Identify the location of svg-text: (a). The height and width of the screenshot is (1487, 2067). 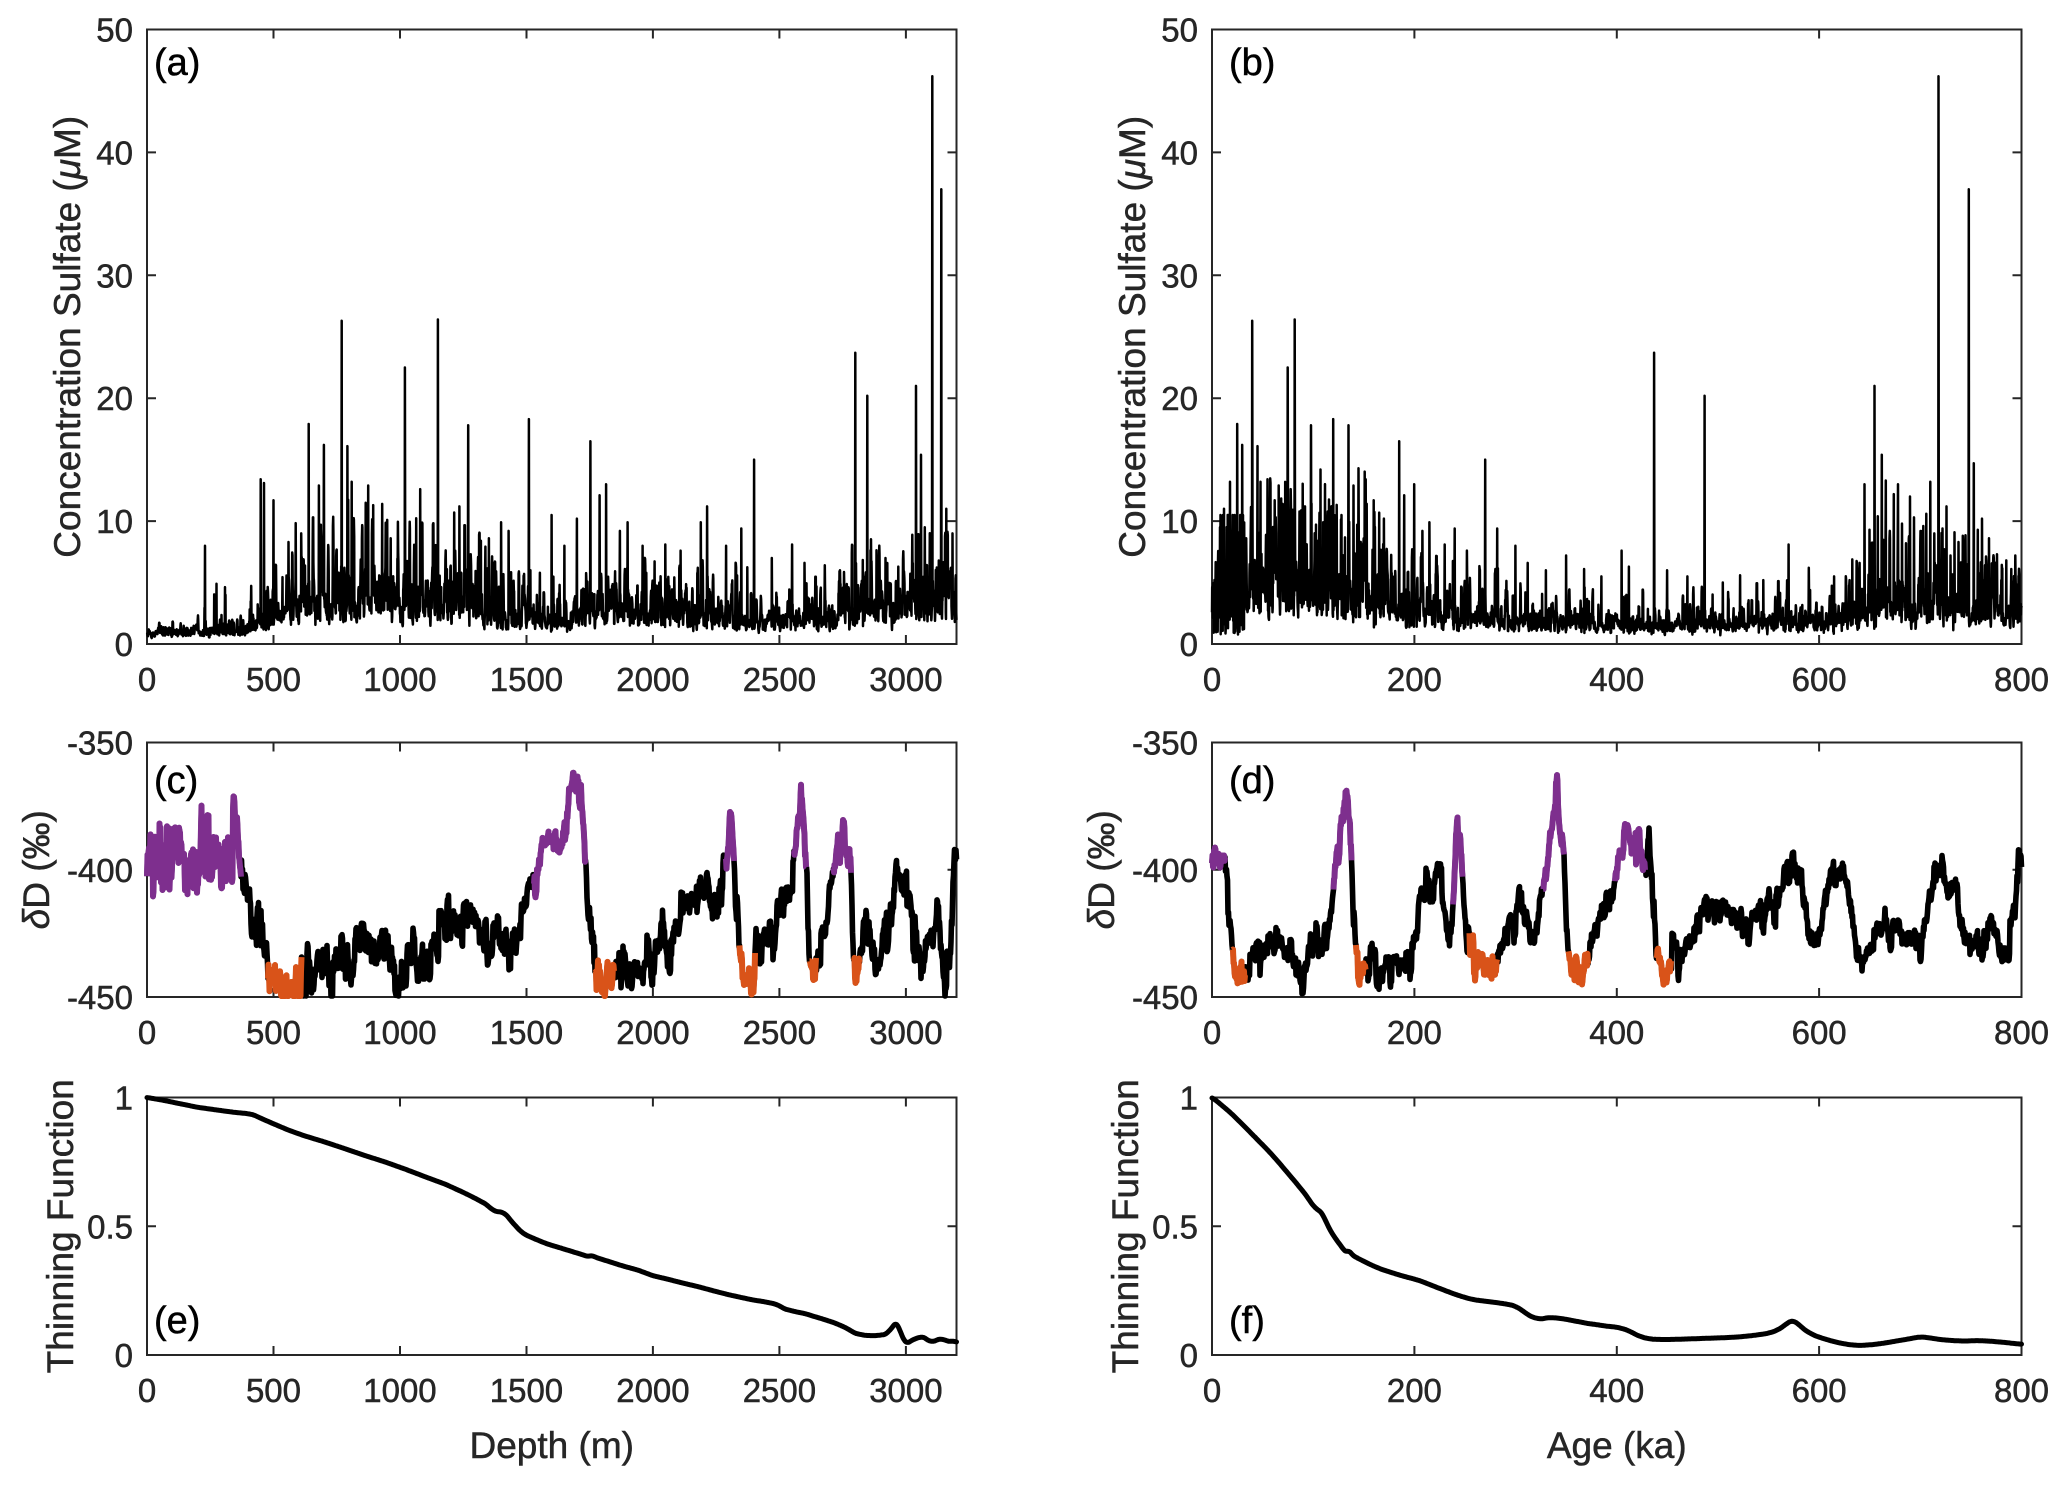
(177, 63).